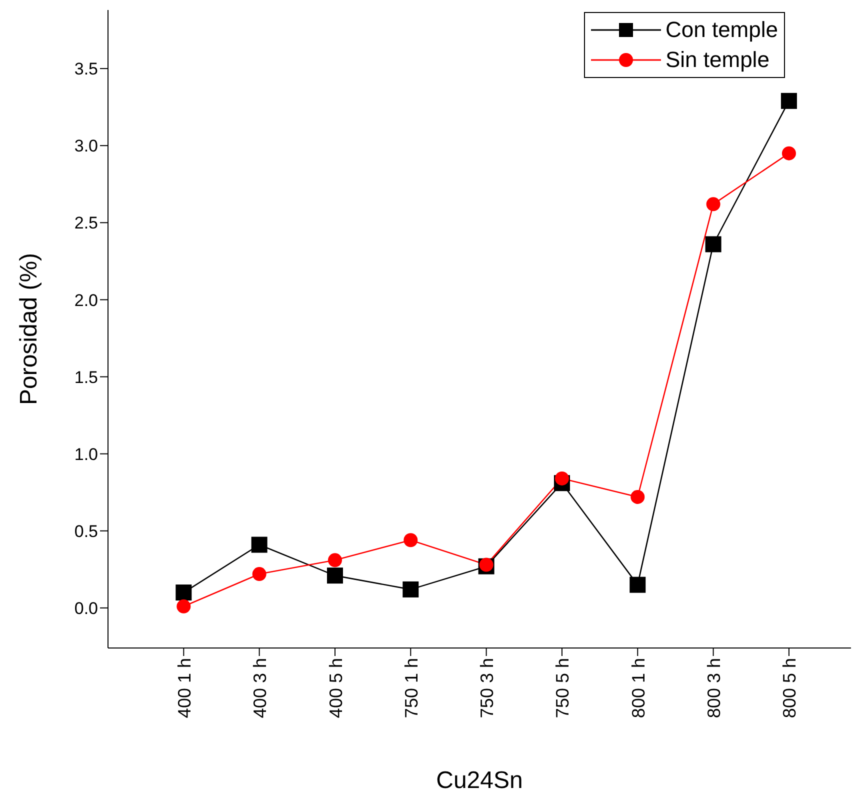 The image size is (863, 805). What do you see at coordinates (86, 531) in the screenshot?
I see `y-tick-label: 0.5` at bounding box center [86, 531].